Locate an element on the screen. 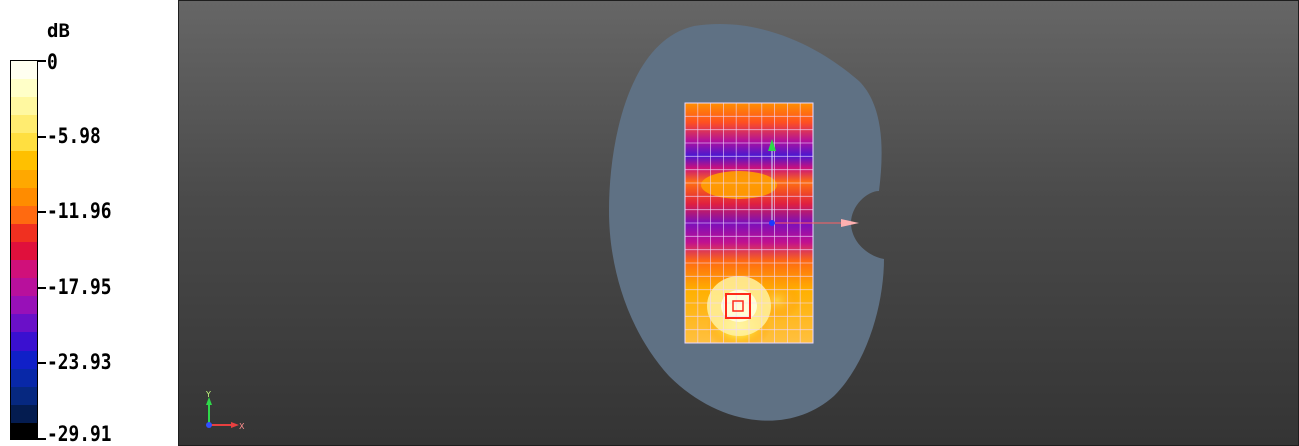 This screenshot has width=1299, height=446. legend-color-bar is located at coordinates (24, 250).